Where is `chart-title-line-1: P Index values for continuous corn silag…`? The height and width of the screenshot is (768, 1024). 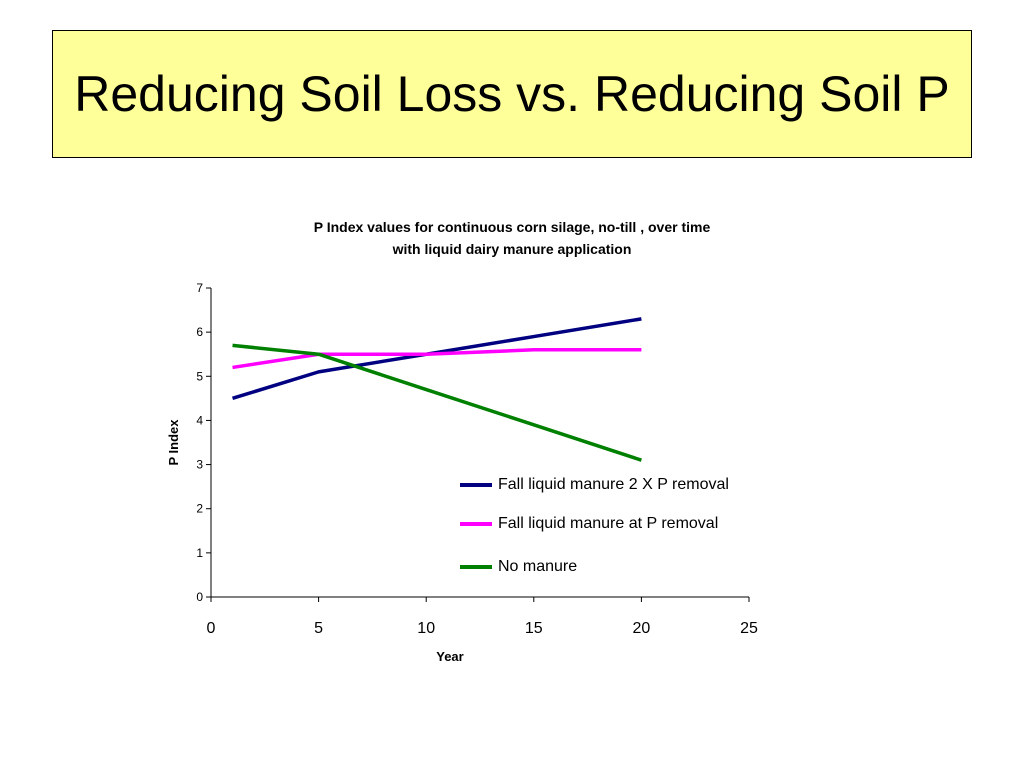
chart-title-line-1: P Index values for continuous corn silag… is located at coordinates (512, 227).